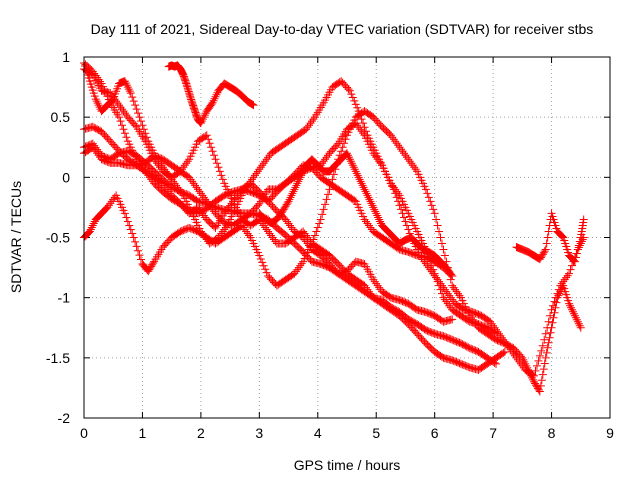 The image size is (640, 480). Describe the element at coordinates (66, 57) in the screenshot. I see `y-tick-label: 1` at that location.